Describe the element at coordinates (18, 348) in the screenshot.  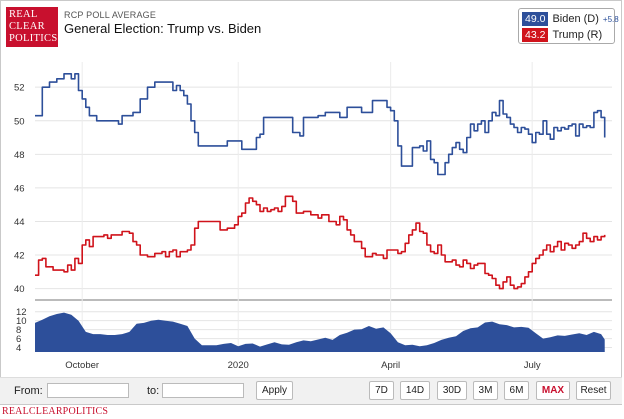
I see `spread-y-tick-label: 4` at that location.